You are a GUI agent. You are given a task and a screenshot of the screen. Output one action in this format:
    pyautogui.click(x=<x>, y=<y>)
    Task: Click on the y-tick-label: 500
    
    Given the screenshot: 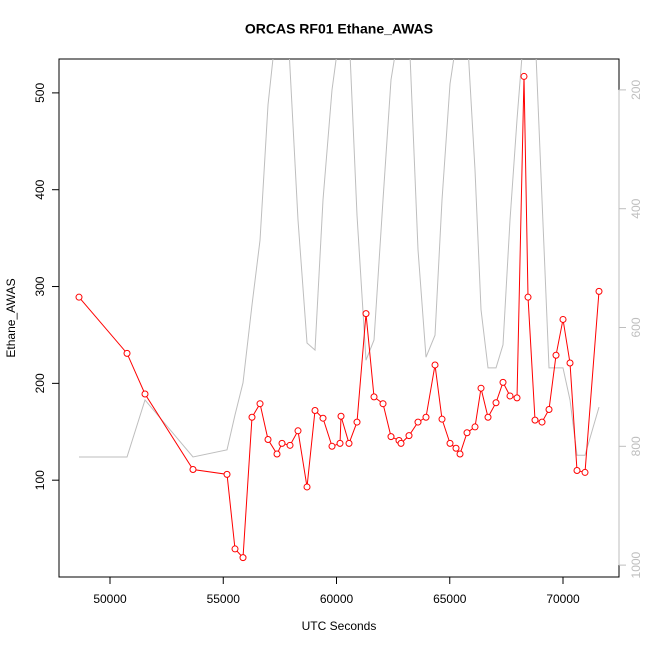 What is the action you would take?
    pyautogui.click(x=40, y=93)
    